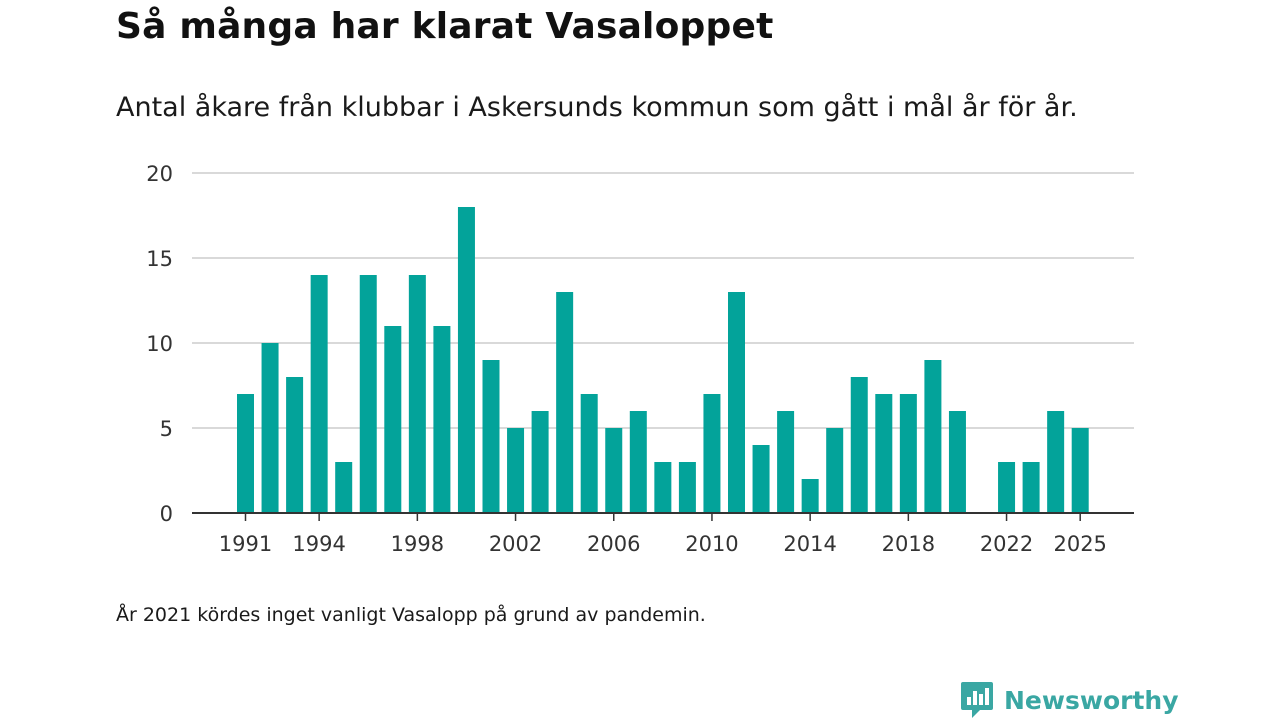  What do you see at coordinates (565, 402) in the screenshot?
I see `bar-2004` at bounding box center [565, 402].